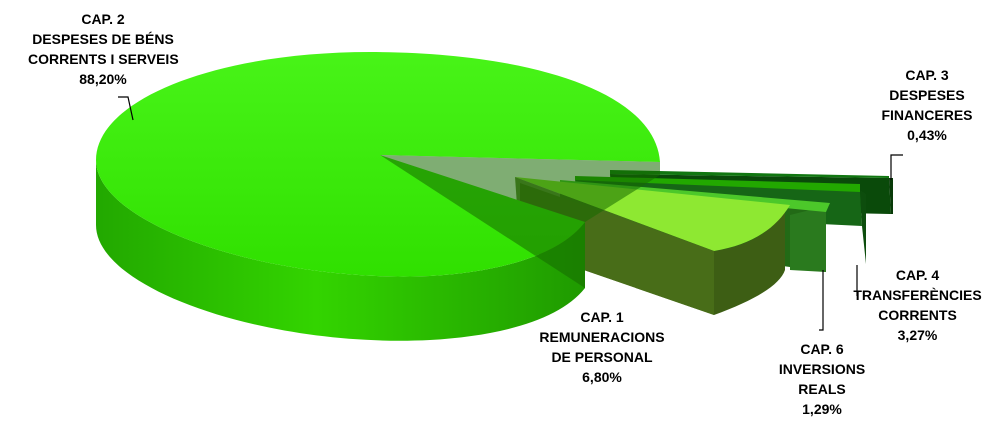  What do you see at coordinates (927, 105) in the screenshot?
I see `label-cap3: CAP. 3 DESPESES FINANCERES 0,43%` at bounding box center [927, 105].